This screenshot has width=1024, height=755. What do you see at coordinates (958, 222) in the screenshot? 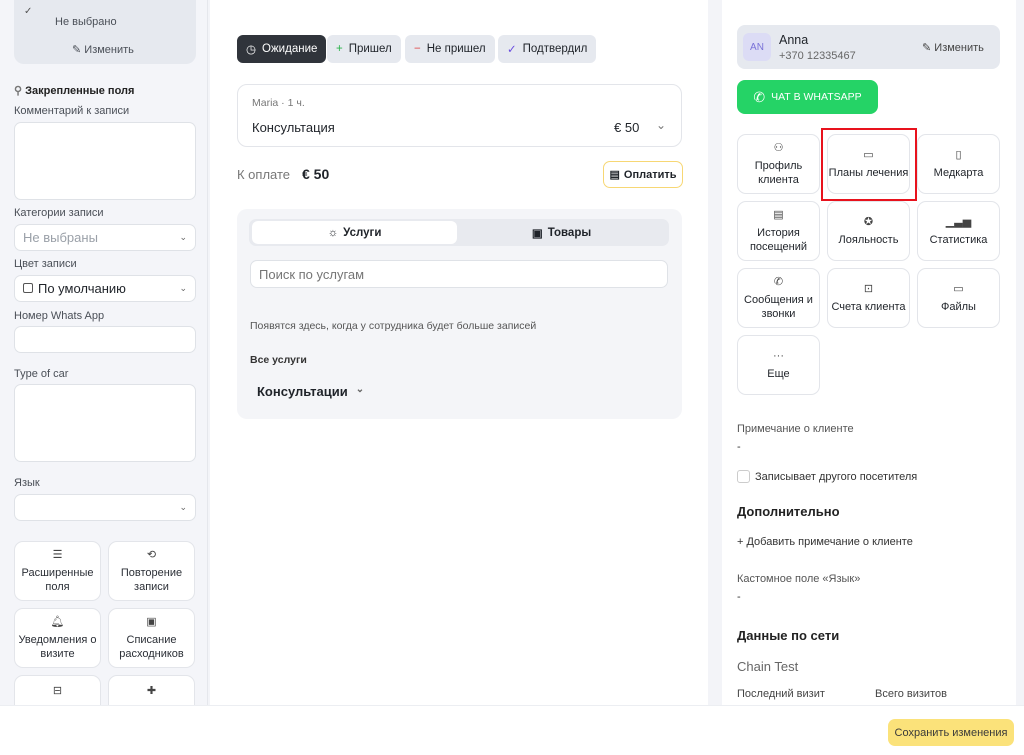
I see `chart-icon: ▁▃▅` at bounding box center [958, 222].